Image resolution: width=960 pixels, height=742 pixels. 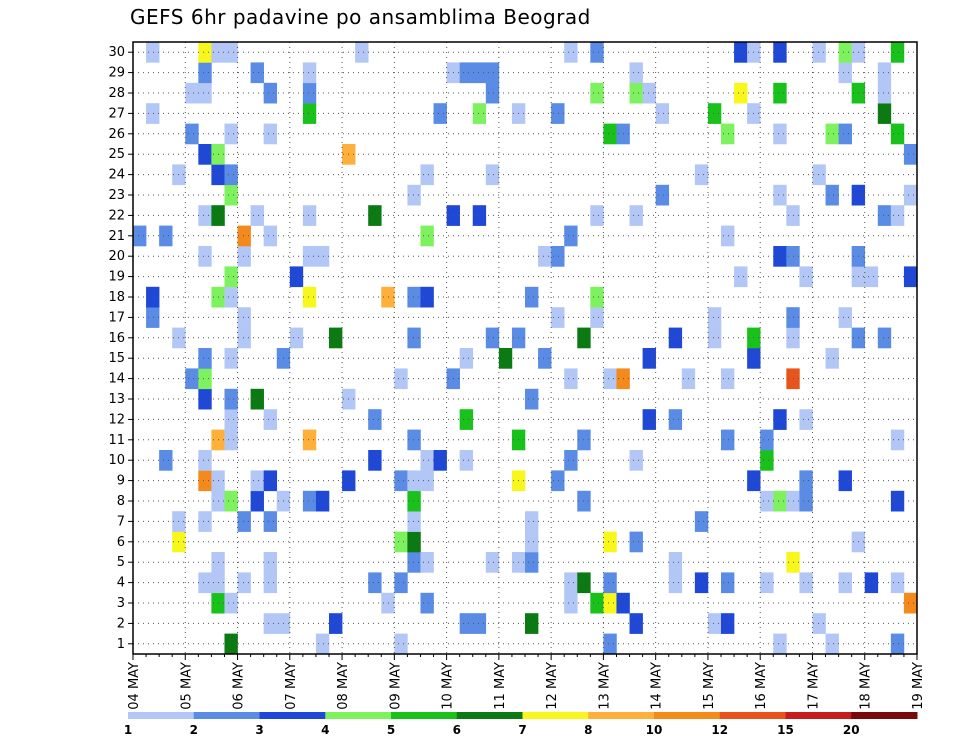 What do you see at coordinates (448, 686) in the screenshot?
I see `x-tick-label: 10 MAY` at bounding box center [448, 686].